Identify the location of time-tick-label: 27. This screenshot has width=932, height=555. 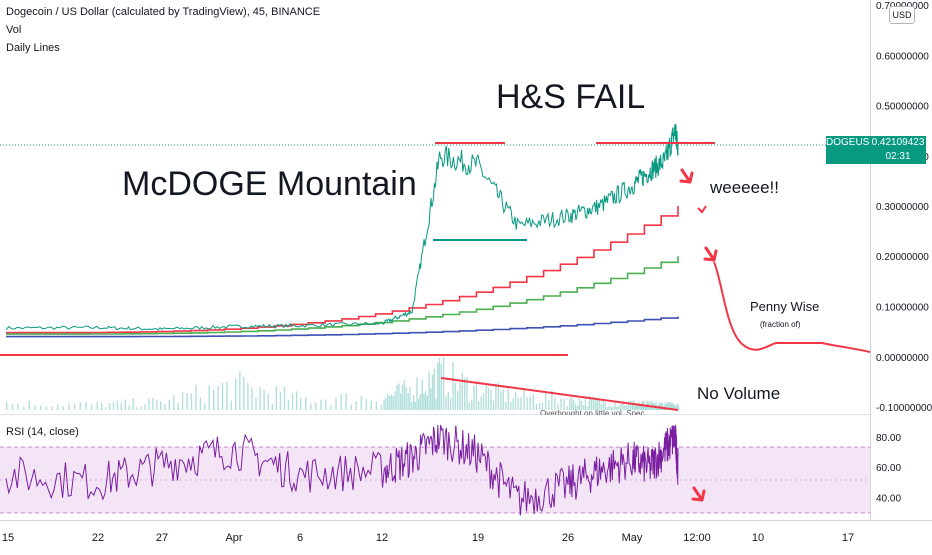
(162, 538).